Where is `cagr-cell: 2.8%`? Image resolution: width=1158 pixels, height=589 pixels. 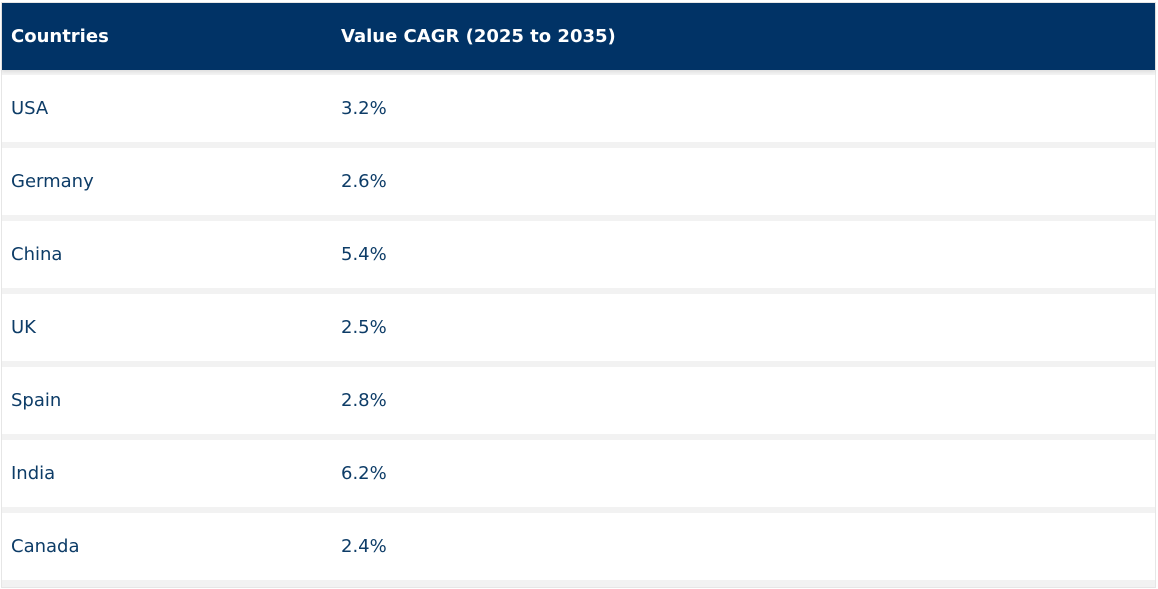 cagr-cell: 2.8% is located at coordinates (364, 400).